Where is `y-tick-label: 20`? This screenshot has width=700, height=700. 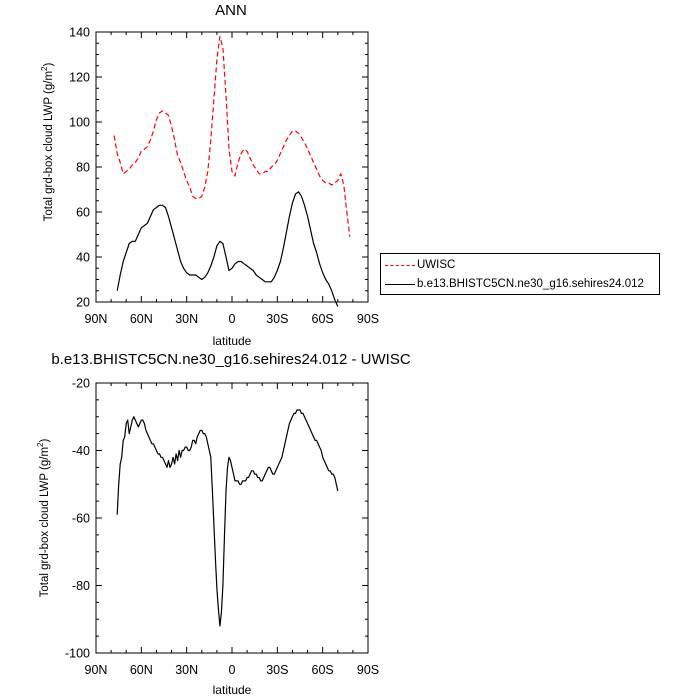 y-tick-label: 20 is located at coordinates (83, 303).